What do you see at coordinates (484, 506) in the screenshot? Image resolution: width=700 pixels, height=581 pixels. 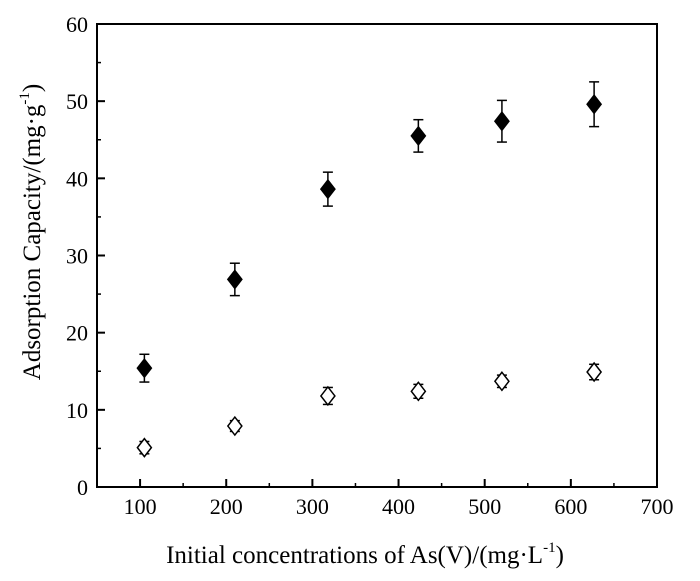 I see `x-tick-label: 500` at bounding box center [484, 506].